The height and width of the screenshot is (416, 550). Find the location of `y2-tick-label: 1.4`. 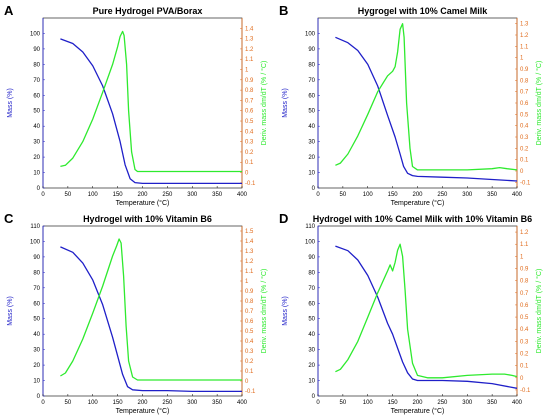

y2-tick-label: 1.4 is located at coordinates (249, 29).